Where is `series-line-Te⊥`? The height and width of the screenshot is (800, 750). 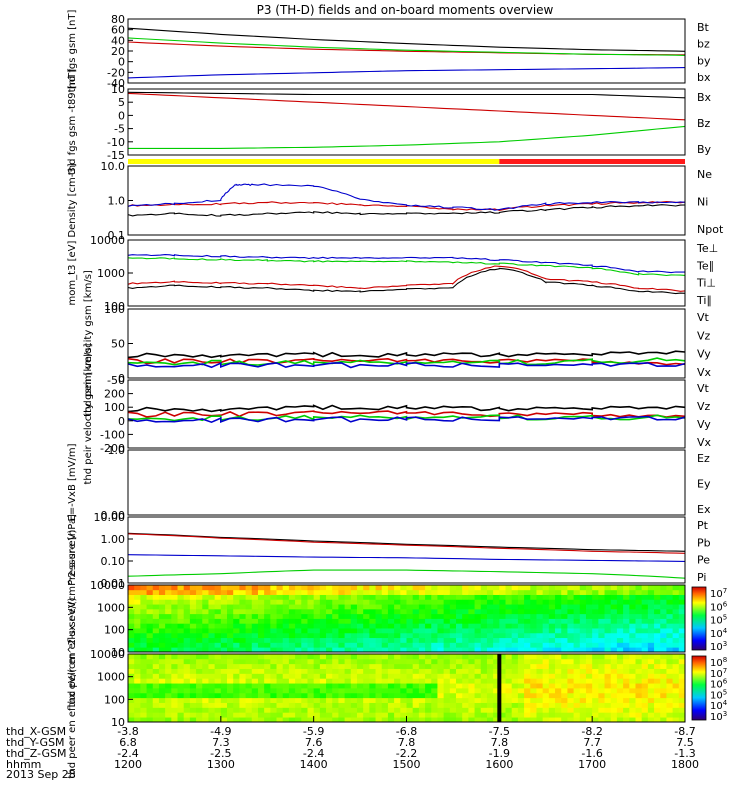
series-line-Te⊥ is located at coordinates (406, 278).